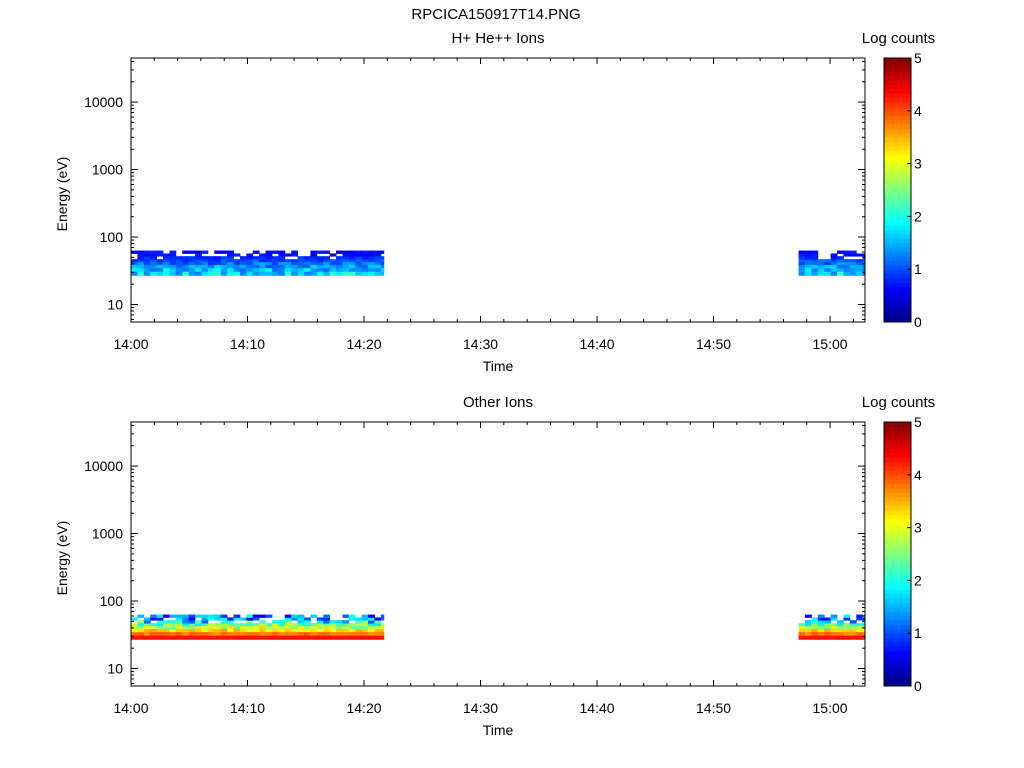 The height and width of the screenshot is (768, 1024). What do you see at coordinates (597, 344) in the screenshot?
I see `x-tick-label: 14:40` at bounding box center [597, 344].